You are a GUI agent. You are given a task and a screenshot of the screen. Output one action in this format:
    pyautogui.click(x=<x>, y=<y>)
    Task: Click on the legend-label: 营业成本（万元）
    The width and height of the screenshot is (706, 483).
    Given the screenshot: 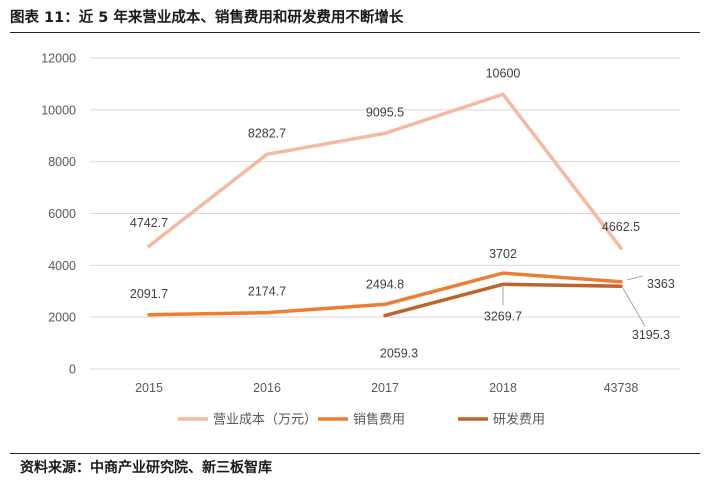 What is the action you would take?
    pyautogui.click(x=265, y=419)
    